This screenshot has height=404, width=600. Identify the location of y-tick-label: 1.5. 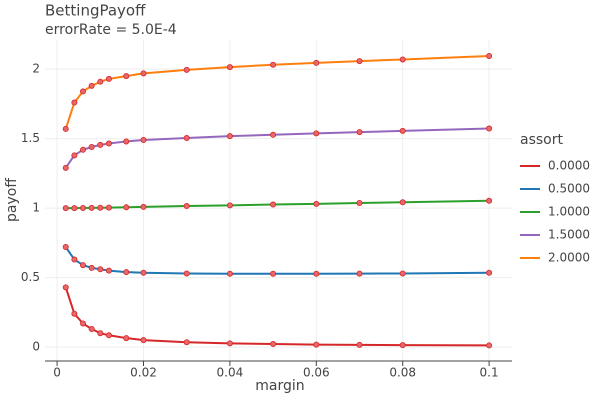
(30, 138).